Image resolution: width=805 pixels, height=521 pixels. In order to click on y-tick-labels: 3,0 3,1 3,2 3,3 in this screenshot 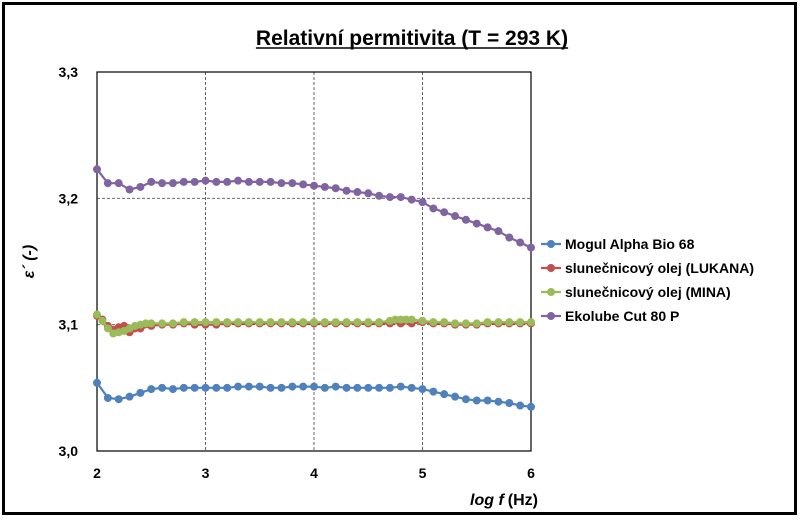, I will do `click(69, 261)`.